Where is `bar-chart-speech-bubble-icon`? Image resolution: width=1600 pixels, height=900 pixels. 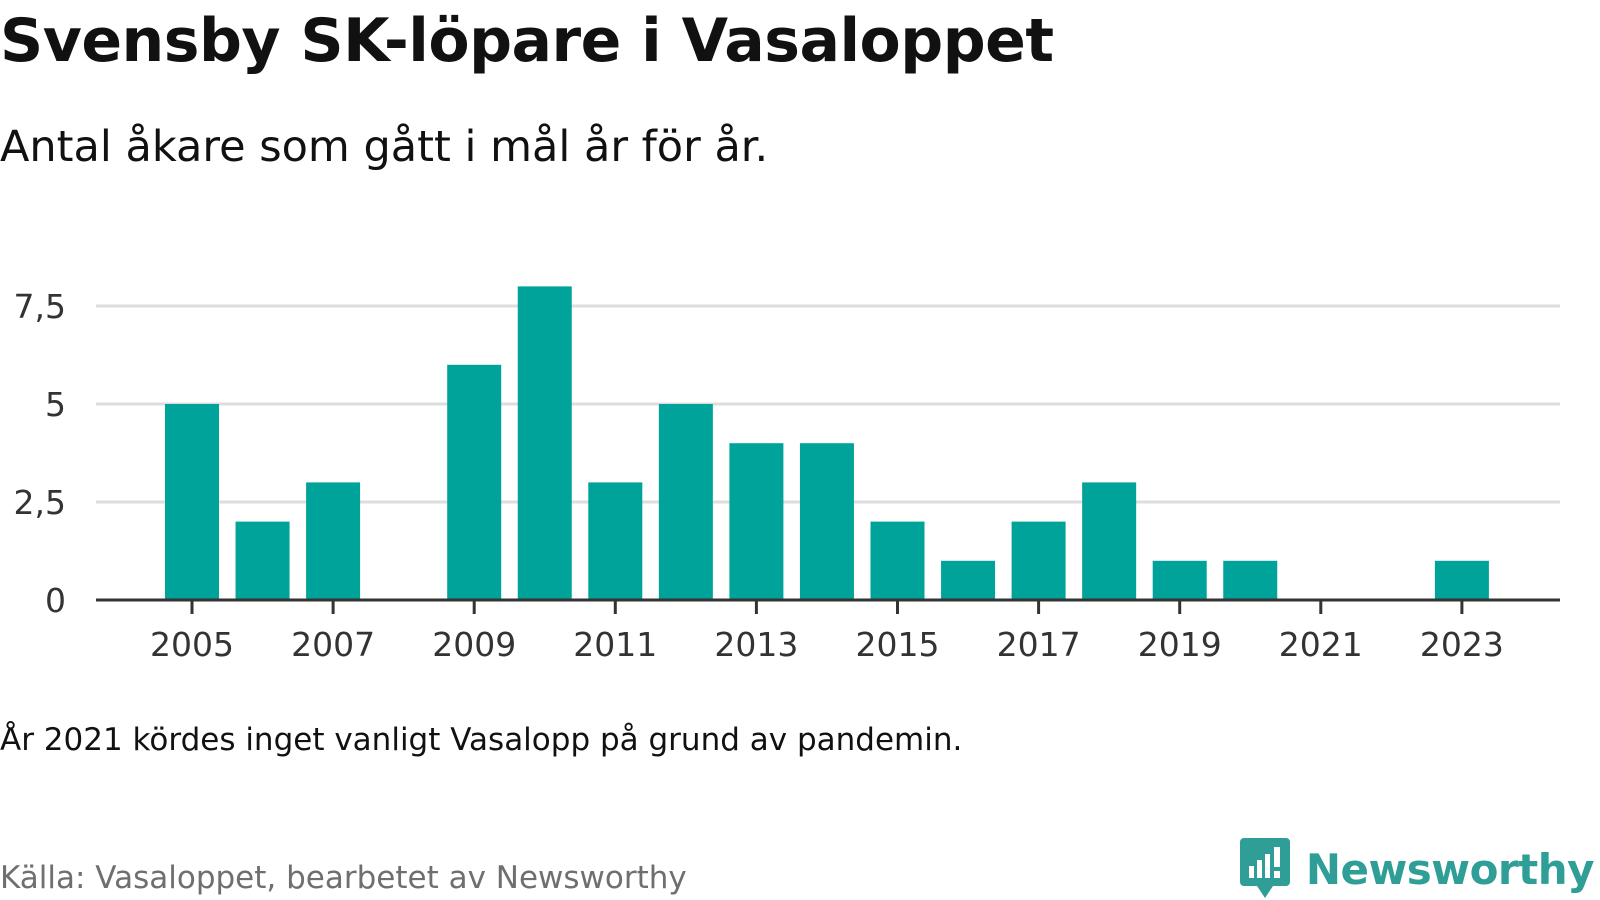 bar-chart-speech-bubble-icon is located at coordinates (1264, 868).